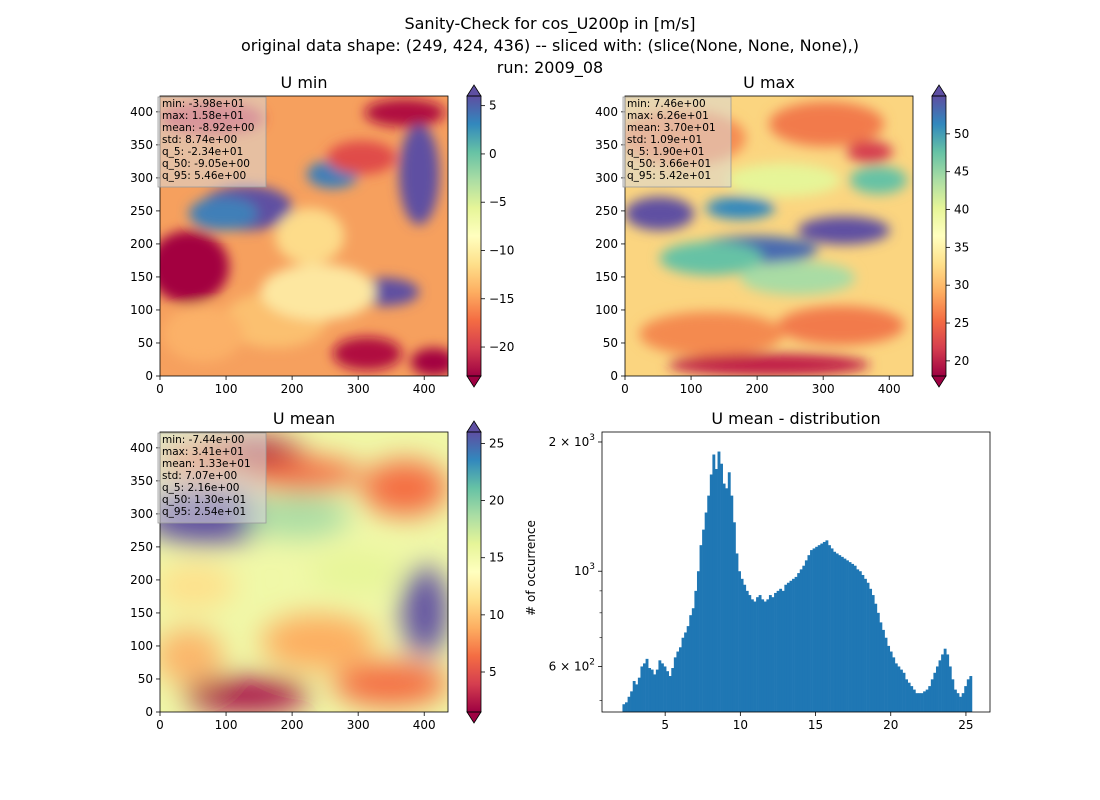 The image size is (1100, 800). What do you see at coordinates (740, 725) in the screenshot?
I see `x-tick-label: 10` at bounding box center [740, 725].